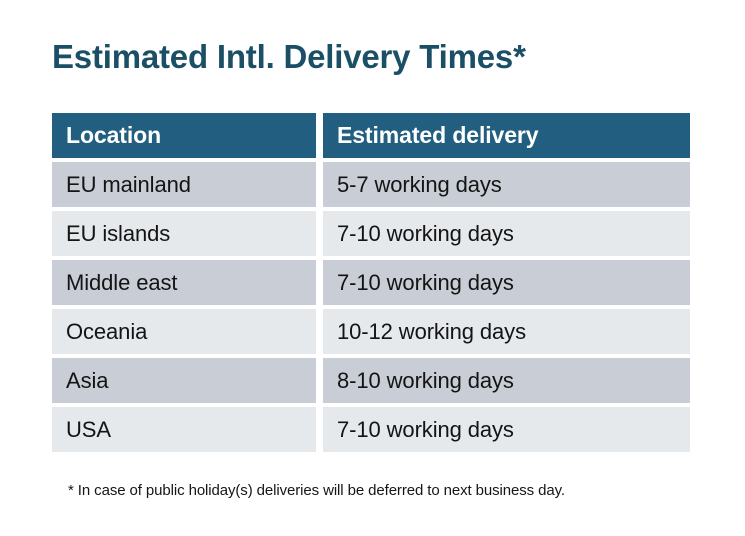 The width and height of the screenshot is (745, 536). Describe the element at coordinates (506, 331) in the screenshot. I see `cell-delivery: 10-12 working days` at that location.